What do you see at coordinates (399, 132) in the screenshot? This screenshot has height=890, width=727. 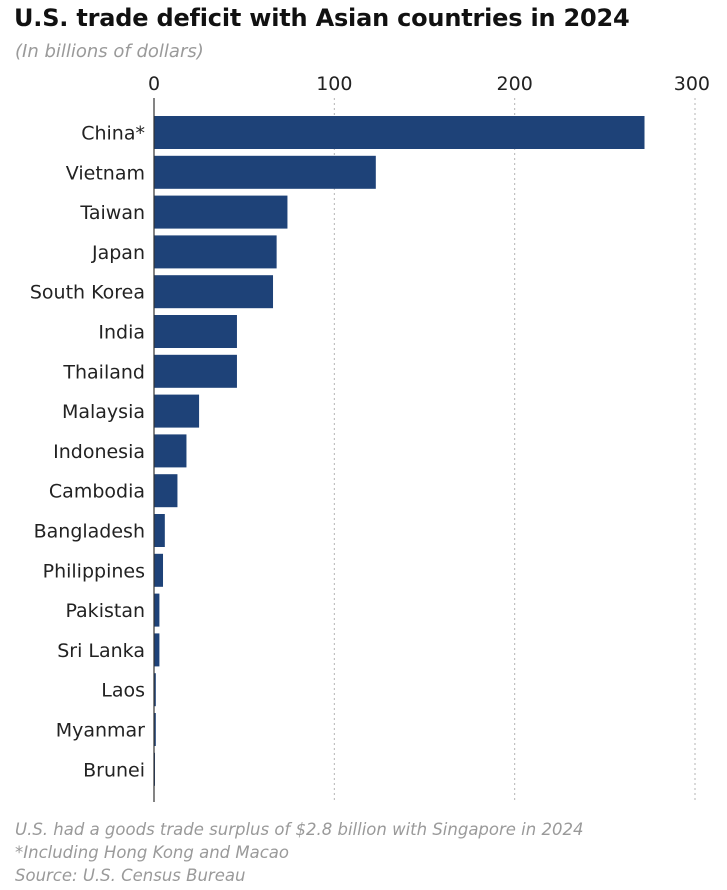 I see `bar-china` at bounding box center [399, 132].